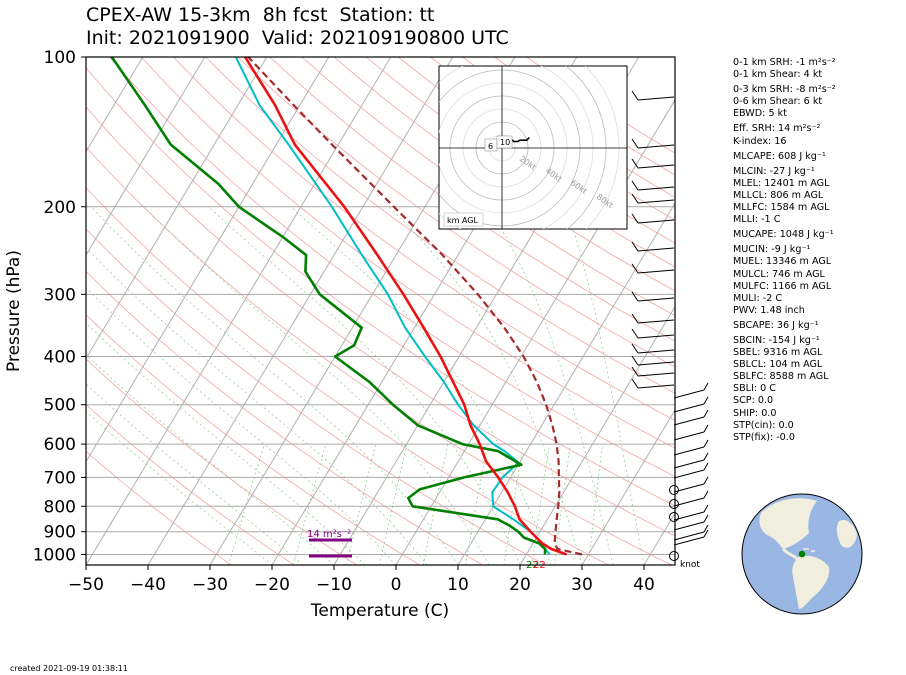 This screenshot has height=675, width=906. I want to click on parameter-item: MLLFC: 1584 m AGL, so click(781, 208).